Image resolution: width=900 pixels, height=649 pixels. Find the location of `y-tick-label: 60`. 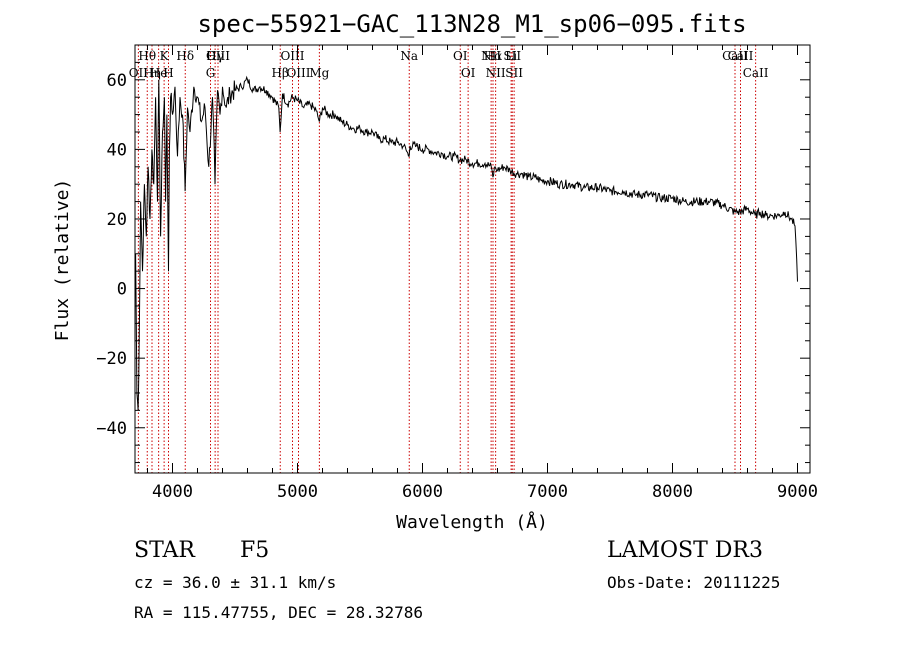

y-tick-label: 60 is located at coordinates (117, 81).